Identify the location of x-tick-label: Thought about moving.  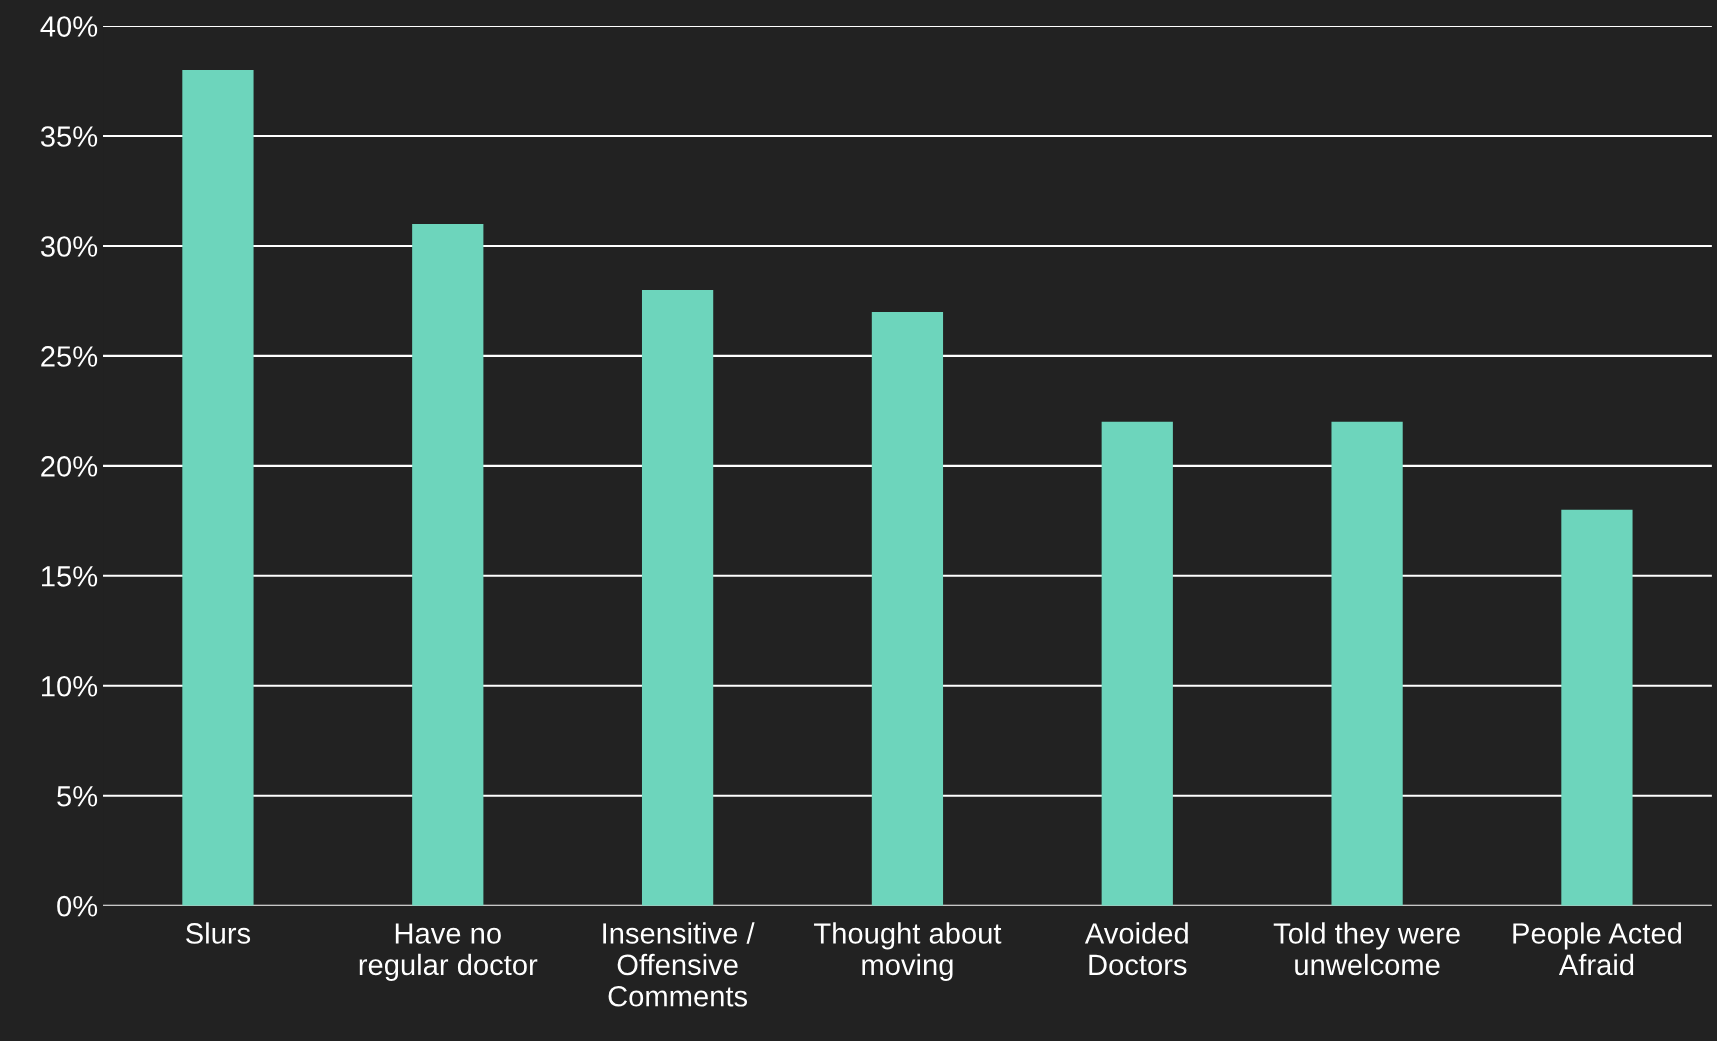
(908, 951).